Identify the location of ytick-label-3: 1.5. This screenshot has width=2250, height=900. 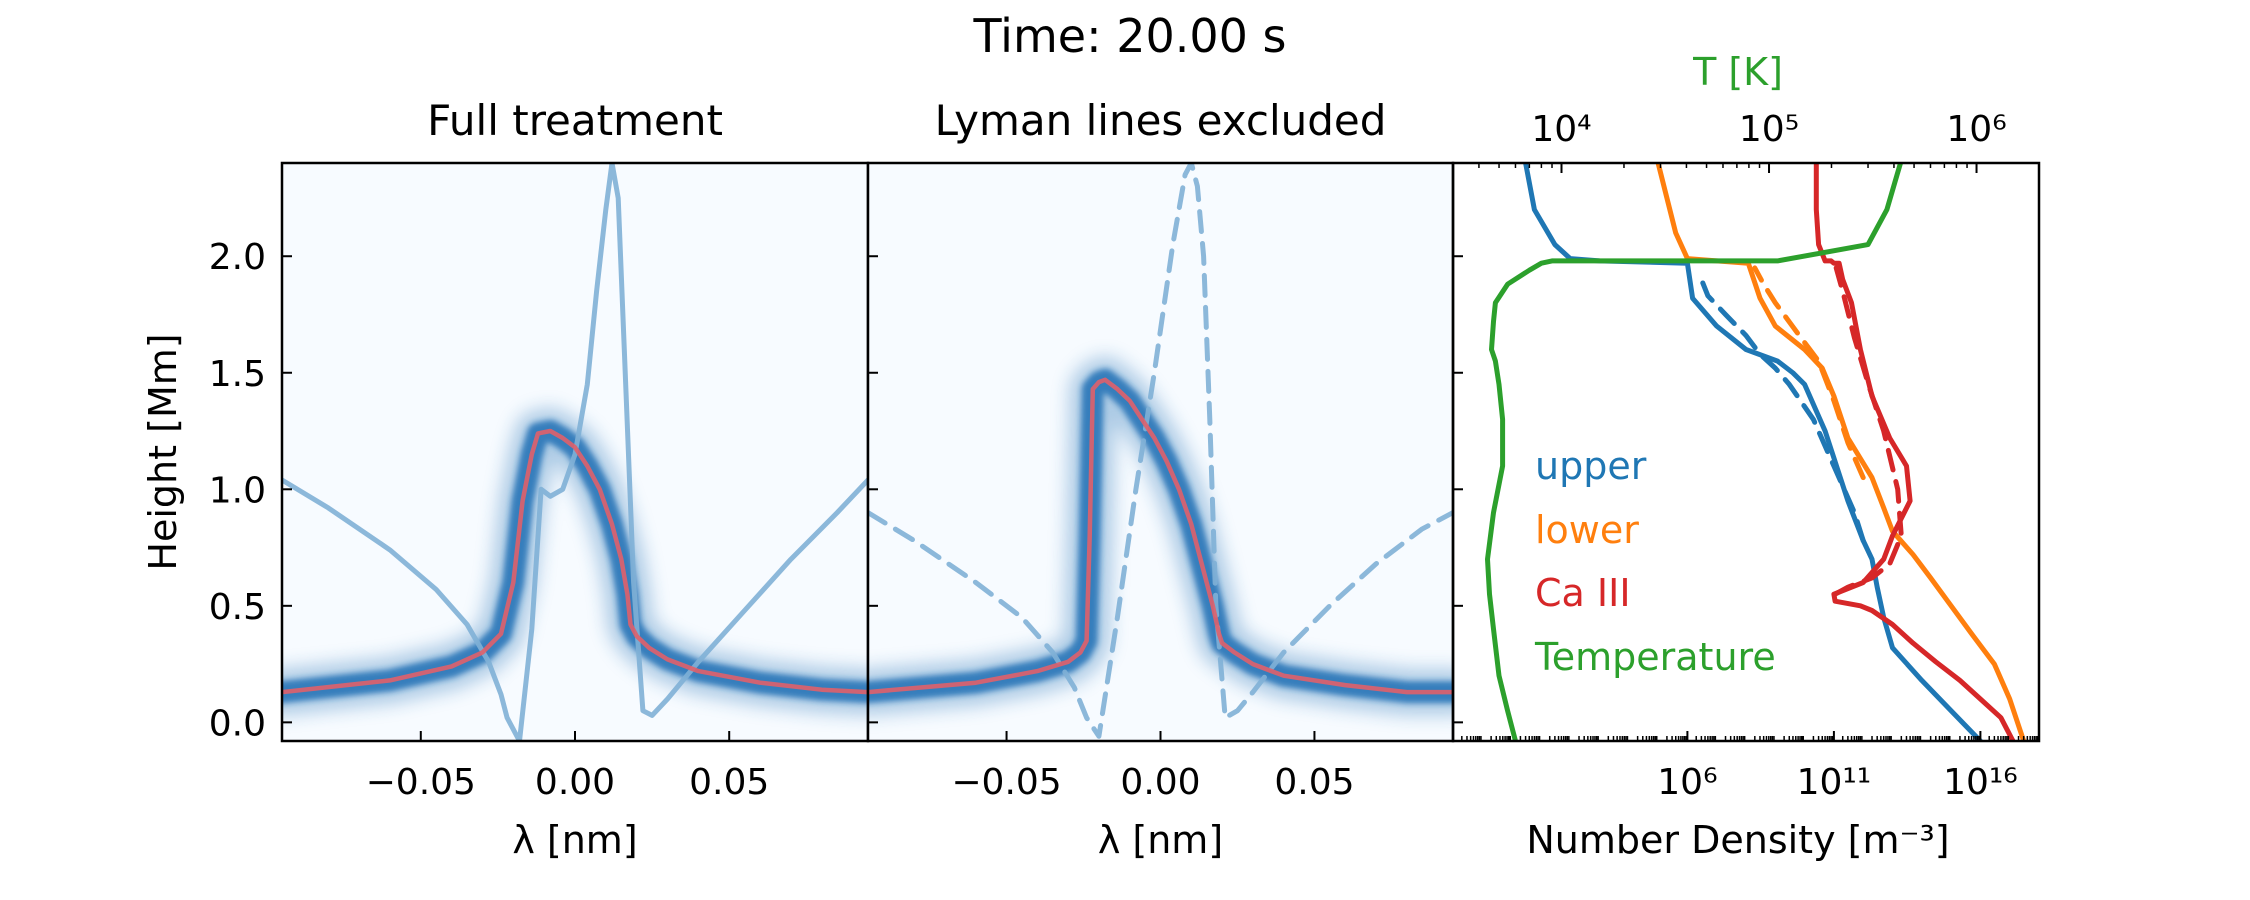
(237, 374).